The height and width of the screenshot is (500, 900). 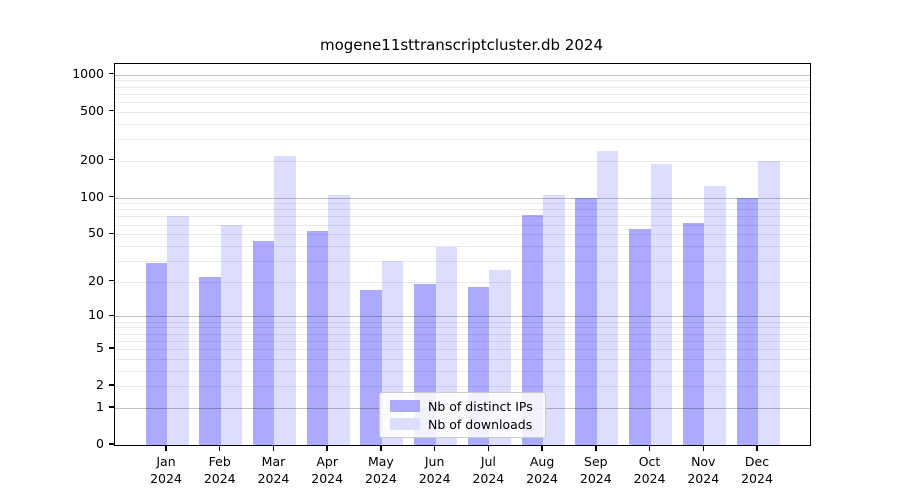 What do you see at coordinates (769, 302) in the screenshot?
I see `bar-downloads-dec` at bounding box center [769, 302].